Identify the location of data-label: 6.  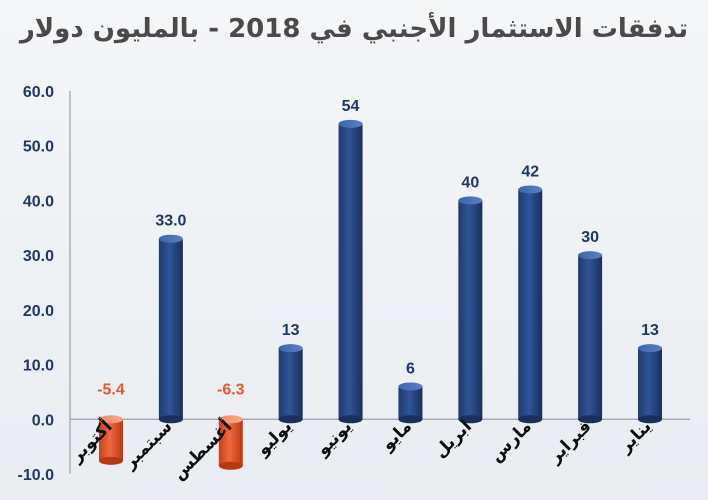
(410, 368).